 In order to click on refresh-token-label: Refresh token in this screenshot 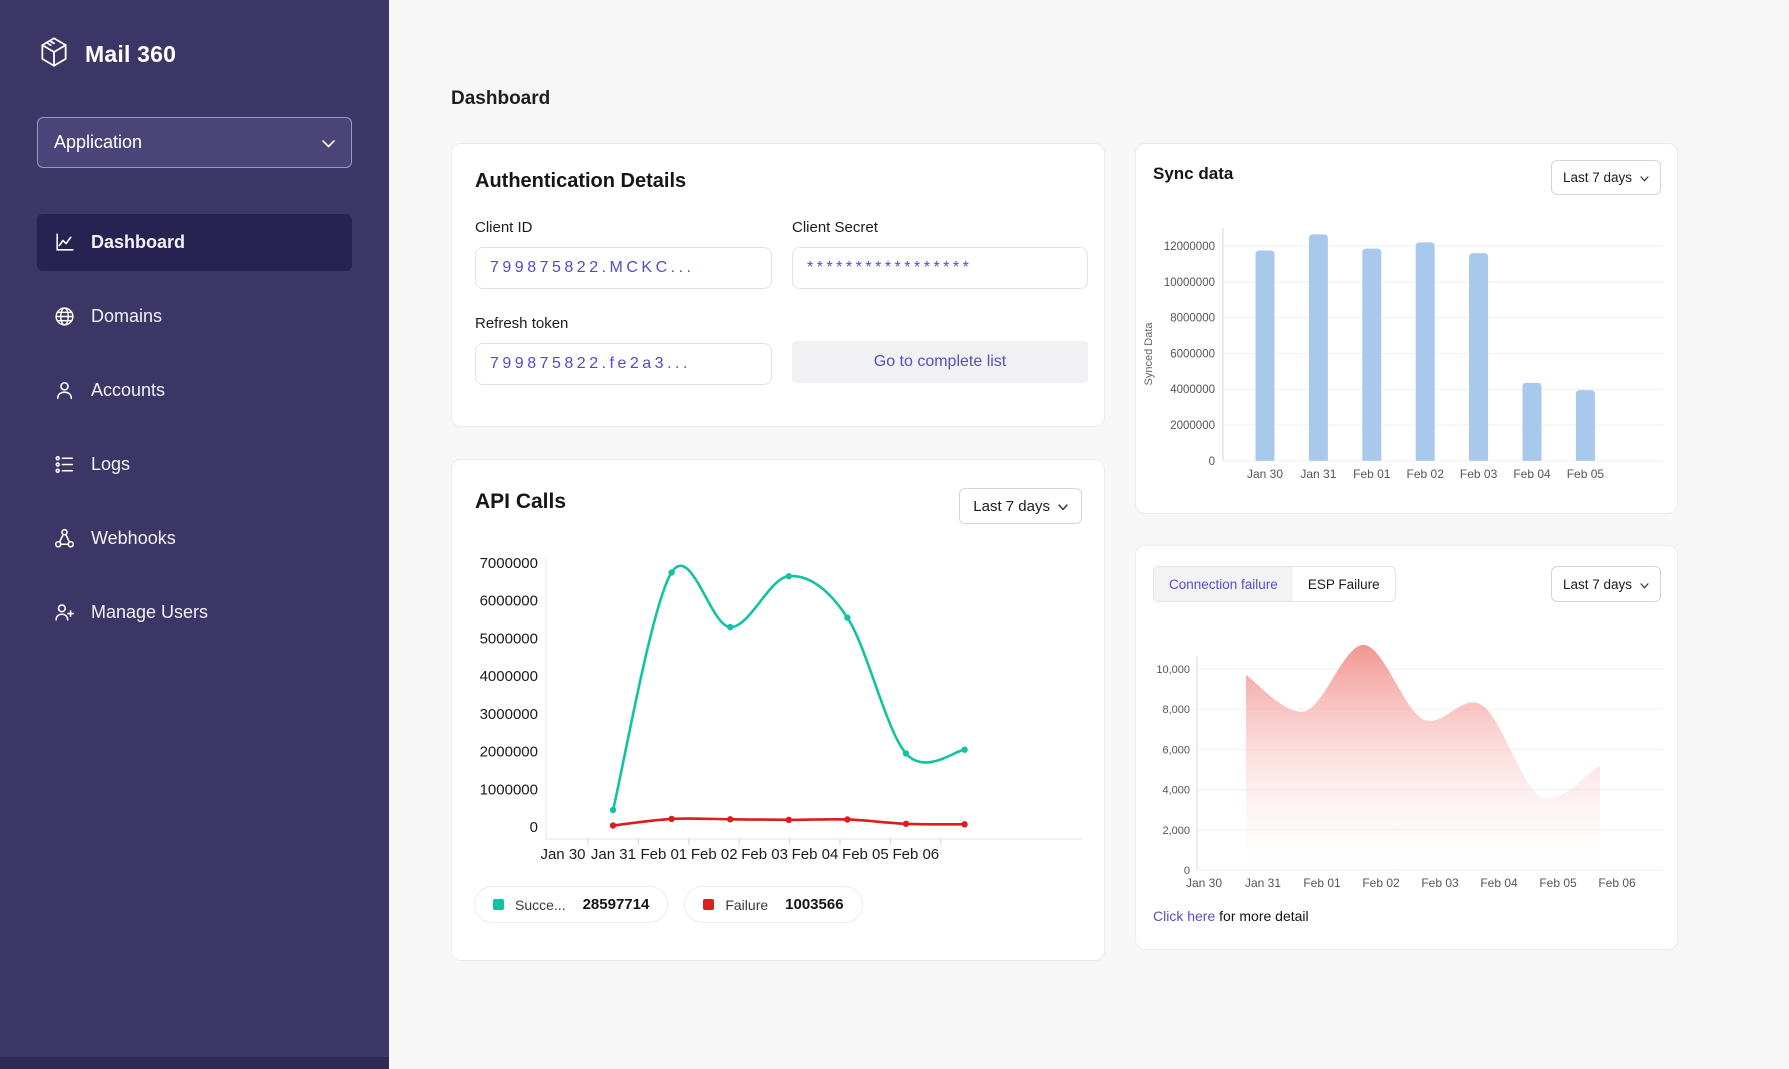, I will do `click(522, 323)`.